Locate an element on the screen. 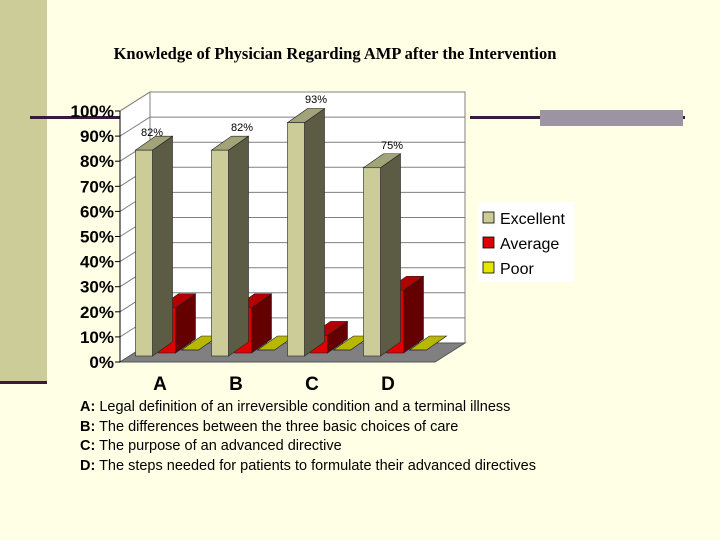 The image size is (720, 540). y-tick-label: 10% is located at coordinates (97, 337).